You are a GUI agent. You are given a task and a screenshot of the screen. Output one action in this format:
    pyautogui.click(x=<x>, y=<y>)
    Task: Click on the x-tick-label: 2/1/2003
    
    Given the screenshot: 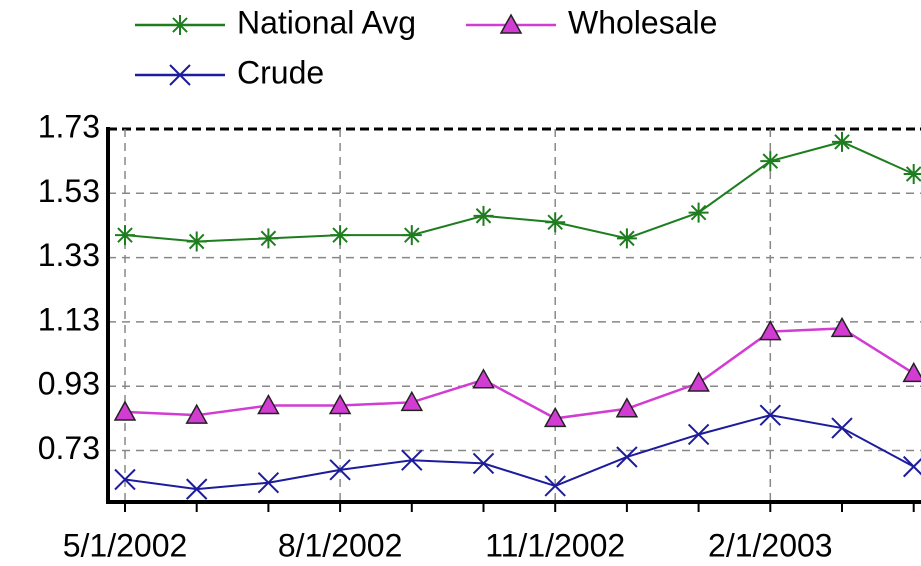 What is the action you would take?
    pyautogui.click(x=770, y=545)
    